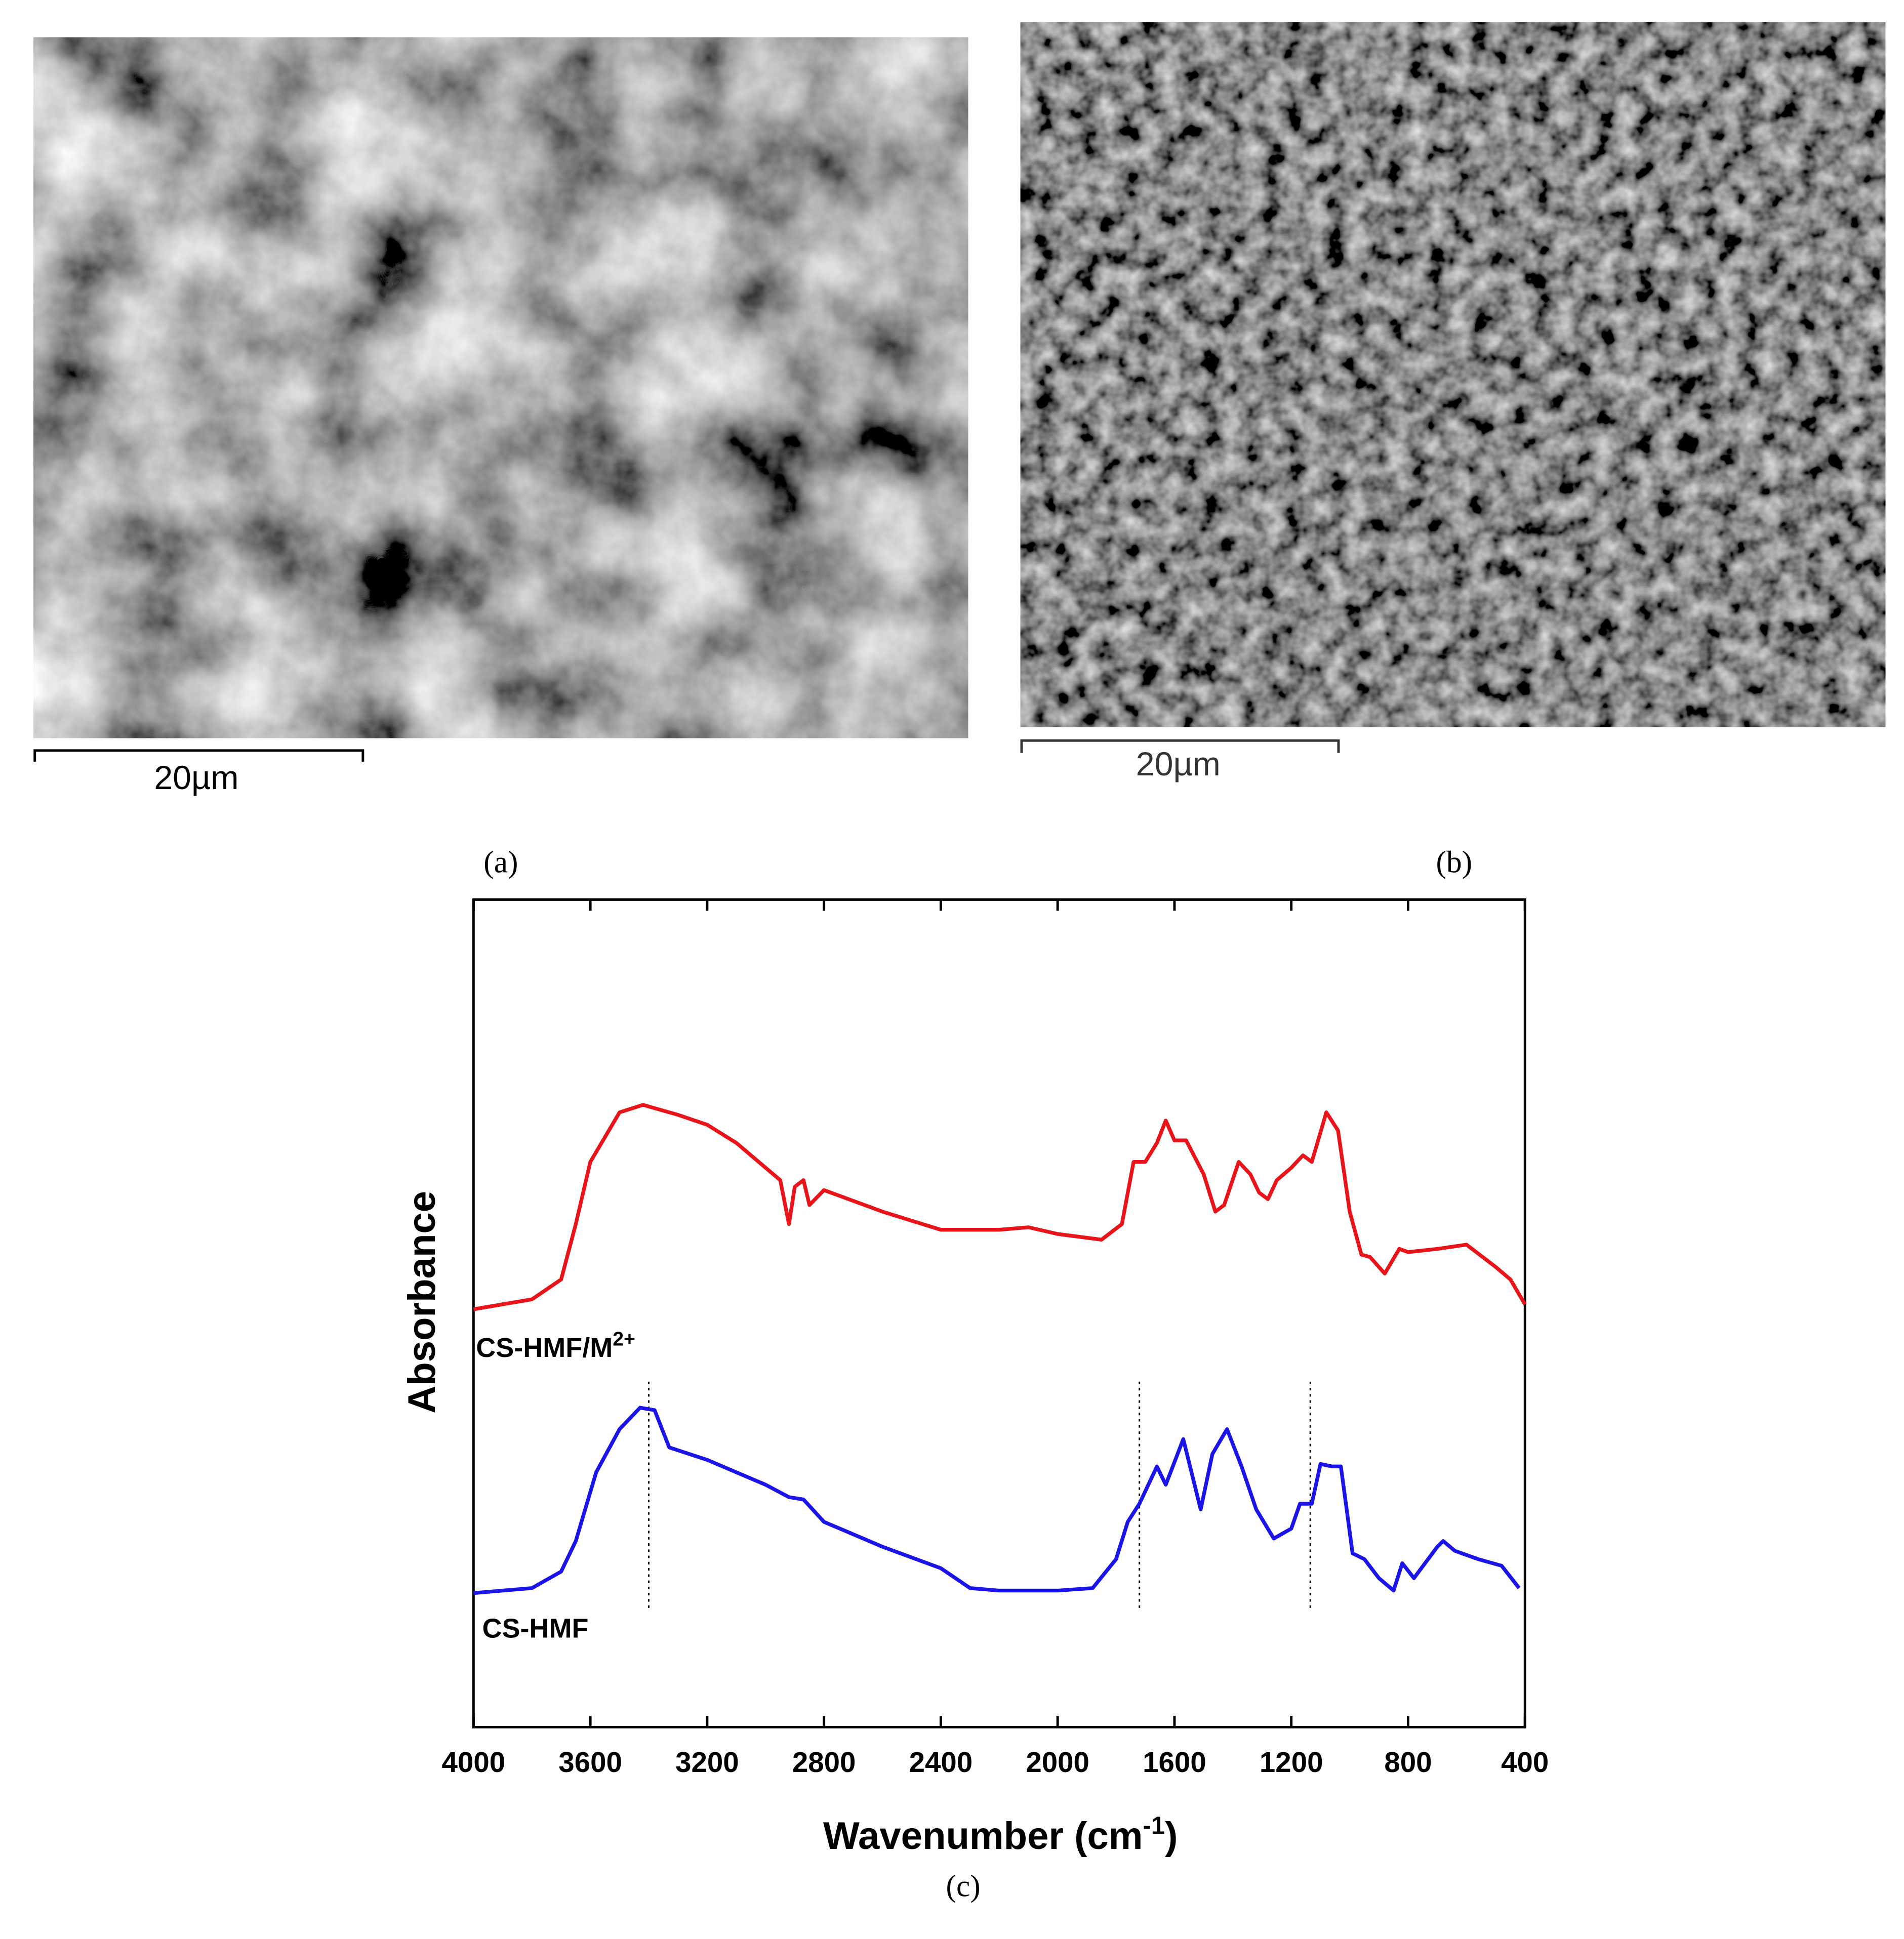 The image size is (1904, 1939). Describe the element at coordinates (501, 862) in the screenshot. I see `panel-label: (a)` at that location.